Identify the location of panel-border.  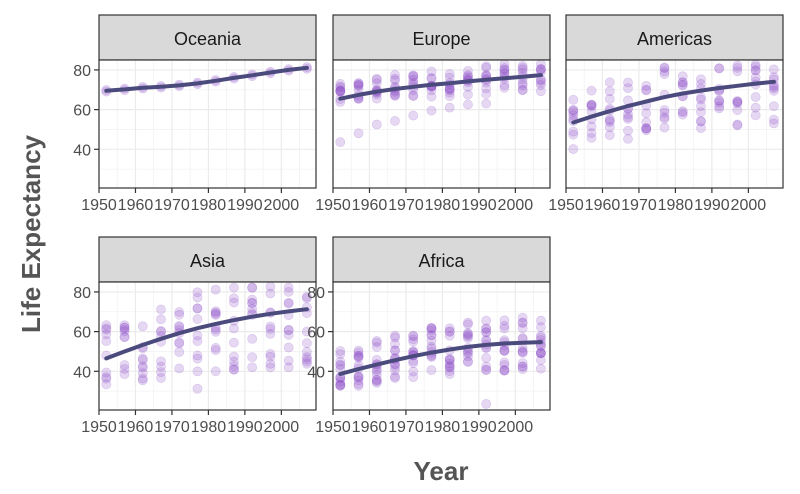
(207, 346).